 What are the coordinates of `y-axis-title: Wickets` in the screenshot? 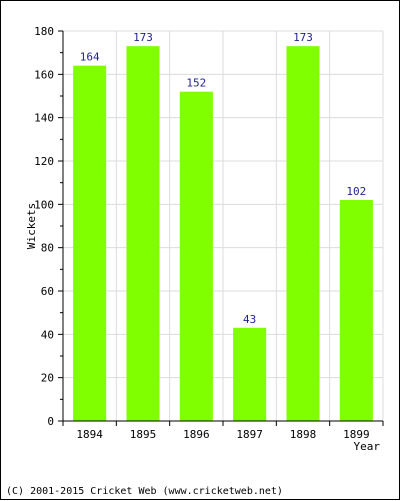 It's located at (31, 226).